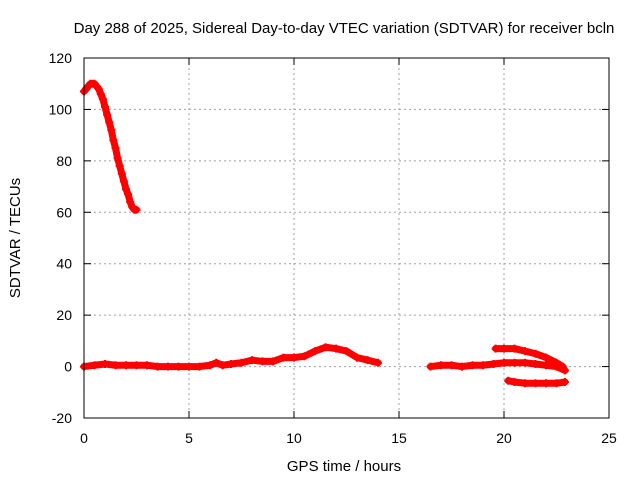  Describe the element at coordinates (61, 109) in the screenshot. I see `y-tick-label: 100` at that location.